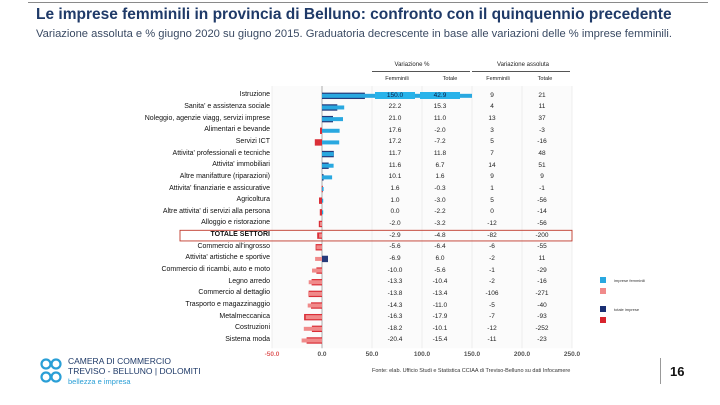 Image resolution: width=720 pixels, height=405 pixels. I want to click on value-total-pct: 1.6, so click(440, 177).